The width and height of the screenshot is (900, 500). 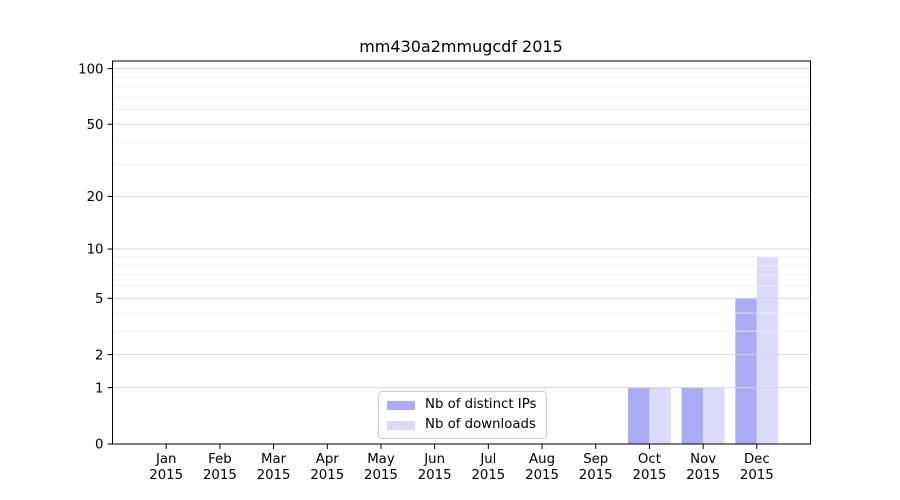 What do you see at coordinates (166, 467) in the screenshot?
I see `x-tick-label: Jan 2015` at bounding box center [166, 467].